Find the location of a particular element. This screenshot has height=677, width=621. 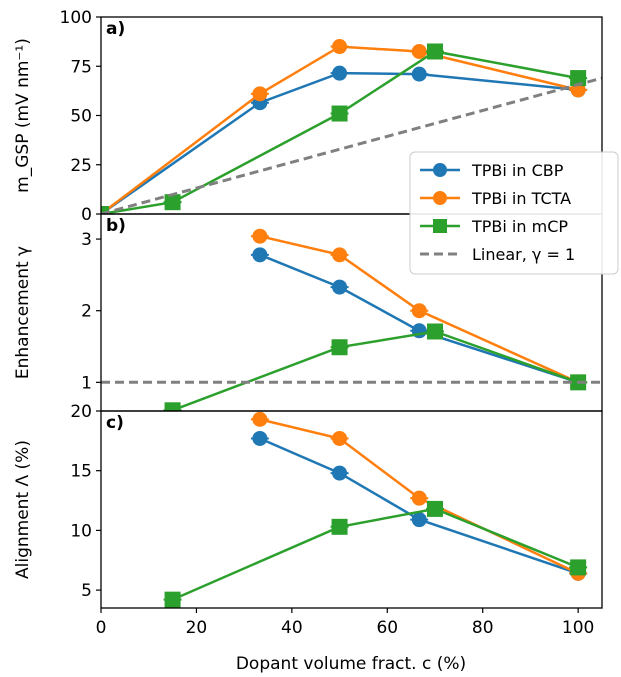

legend-label-cbp: TPBi in CBP is located at coordinates (517, 170).